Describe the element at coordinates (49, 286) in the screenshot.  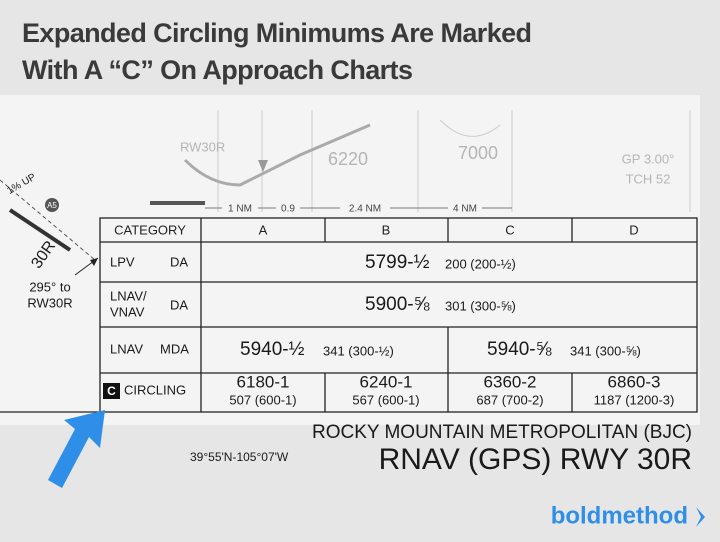
I see `course: 295° to` at that location.